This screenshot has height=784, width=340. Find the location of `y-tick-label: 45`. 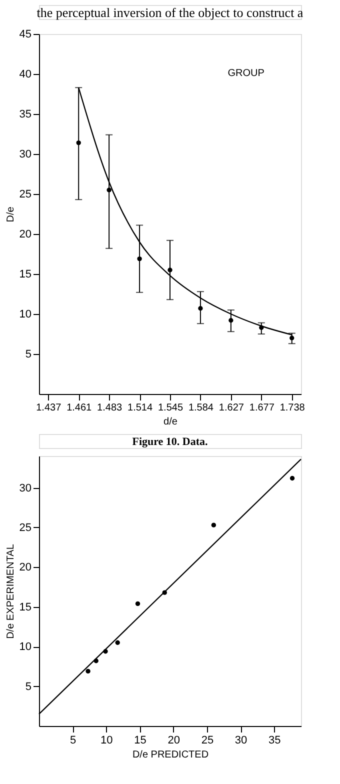

y-tick-label: 45 is located at coordinates (25, 34).